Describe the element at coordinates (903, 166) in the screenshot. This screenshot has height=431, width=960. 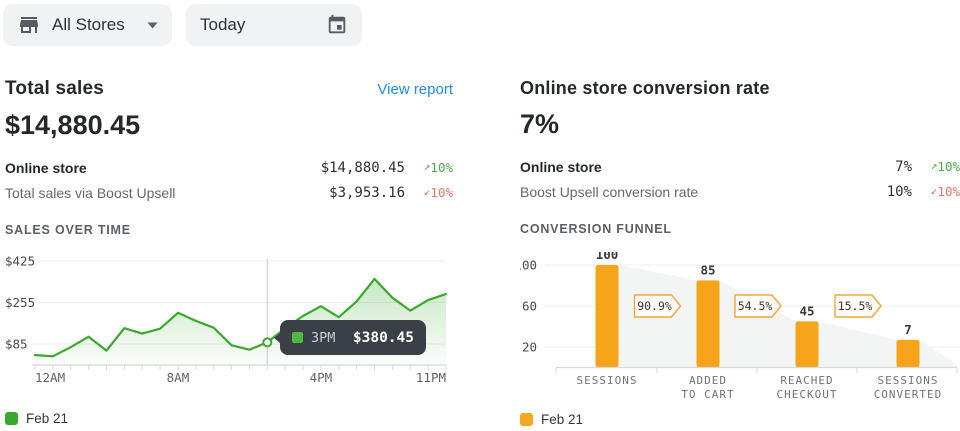
I see `metric-value: 7%` at that location.